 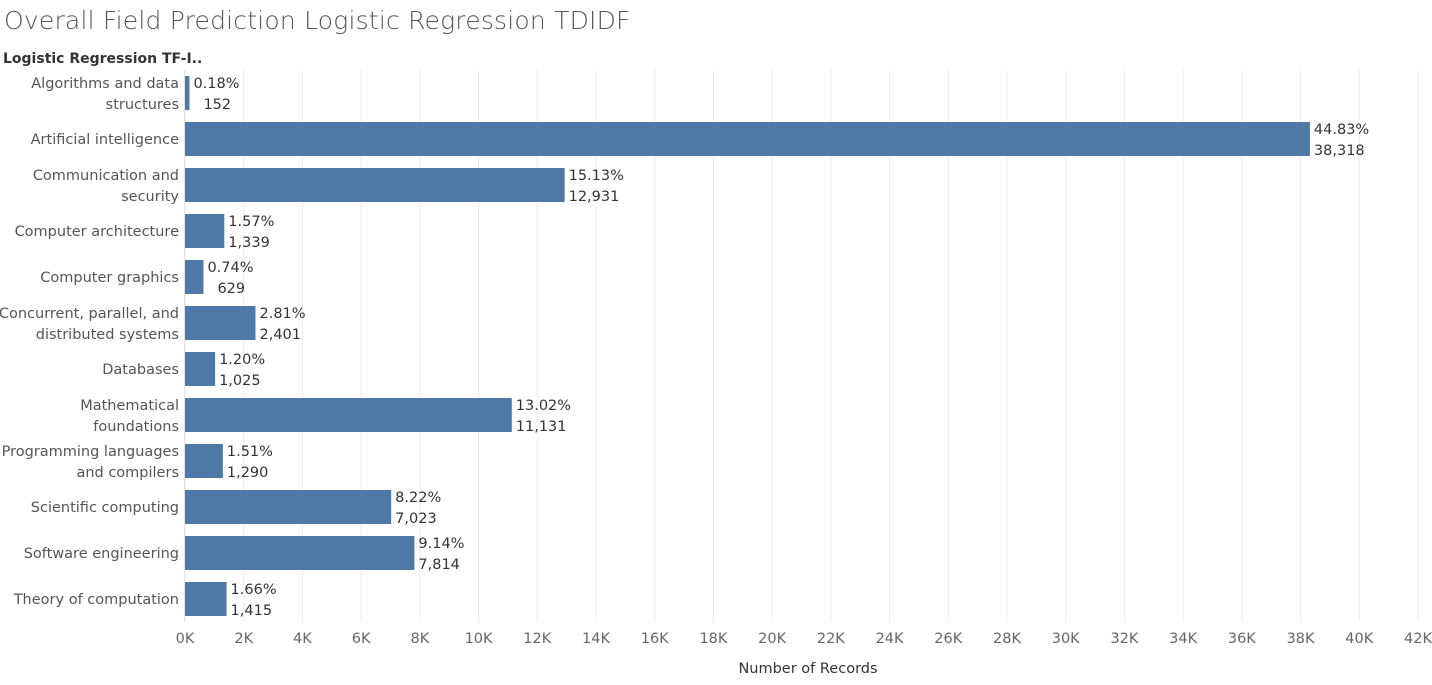 I want to click on x-tick-label: 26K, so click(x=948, y=639).